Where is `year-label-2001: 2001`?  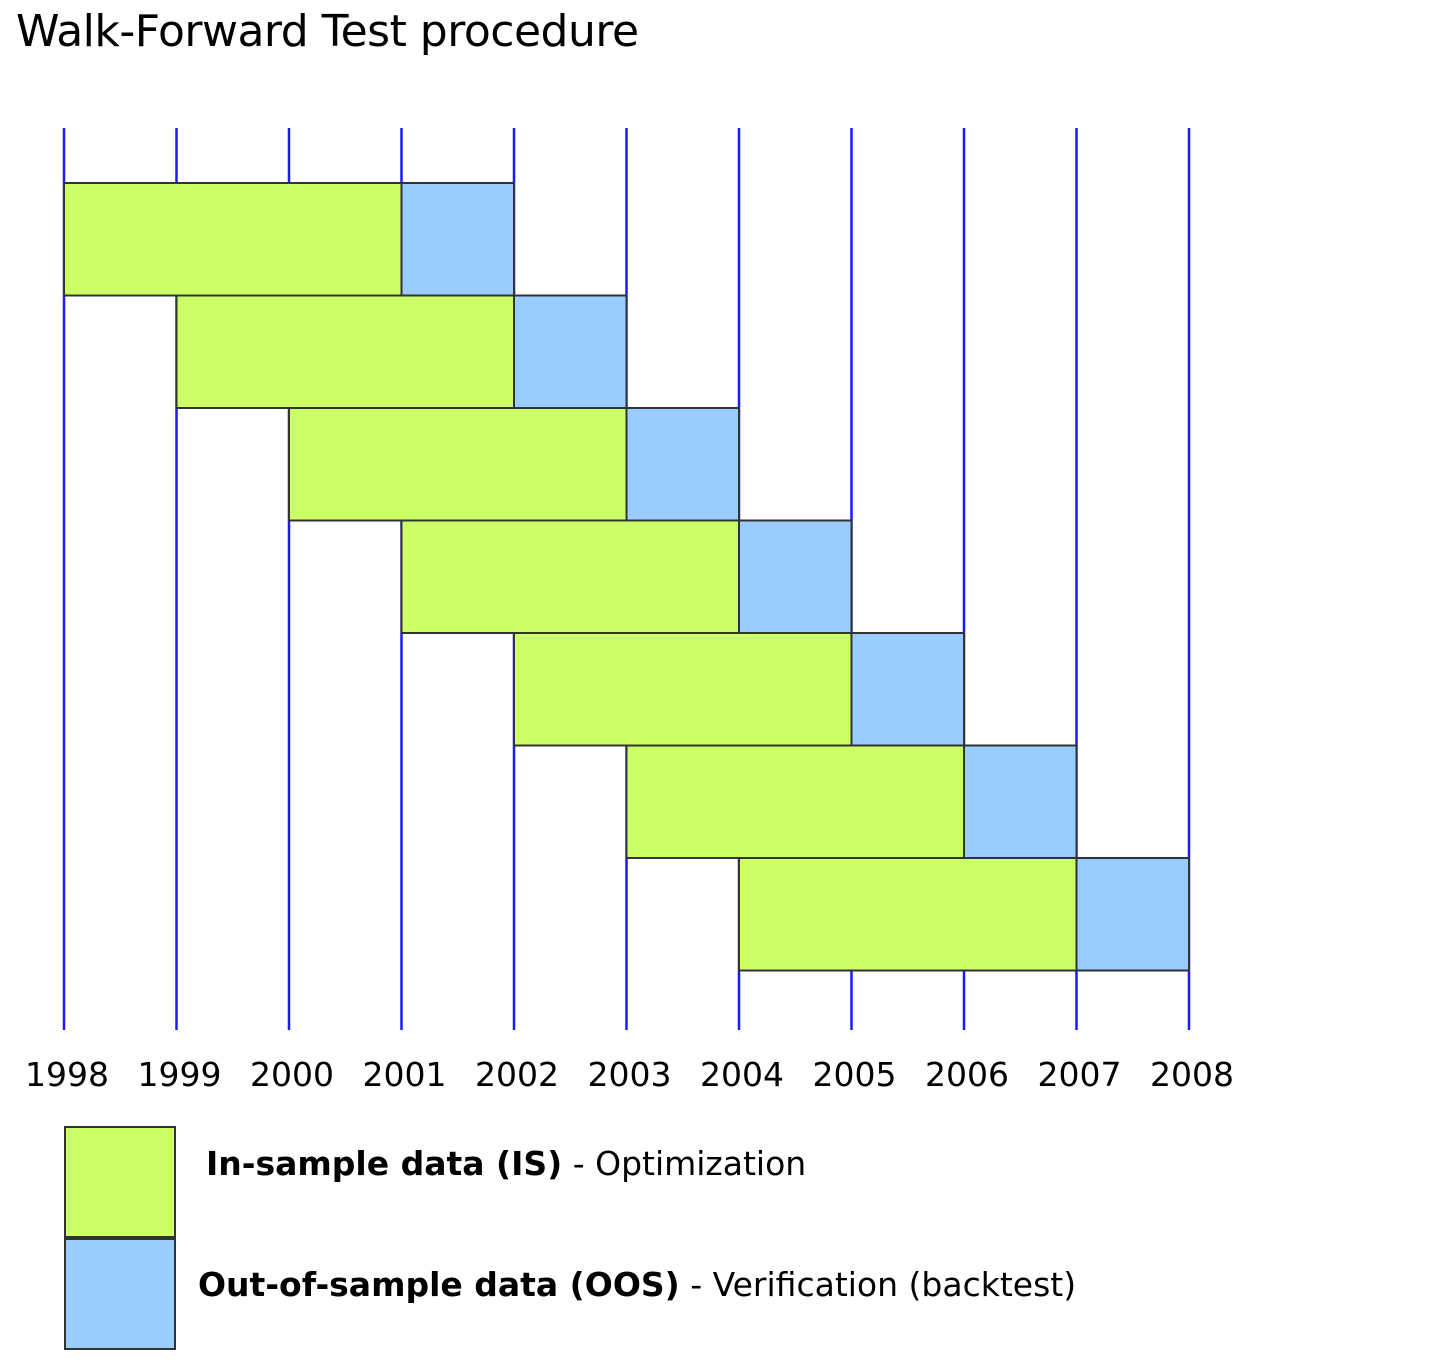 year-label-2001: 2001 is located at coordinates (405, 1074).